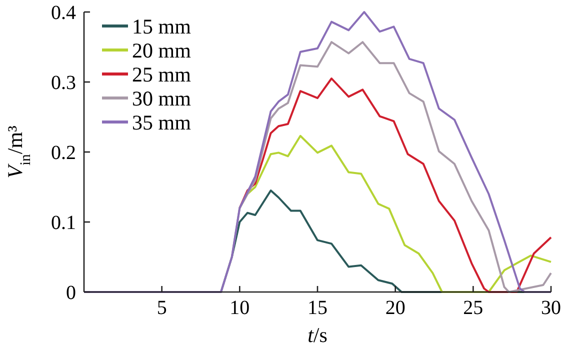  What do you see at coordinates (161, 26) in the screenshot?
I see `legend-label: 15 mm` at bounding box center [161, 26].